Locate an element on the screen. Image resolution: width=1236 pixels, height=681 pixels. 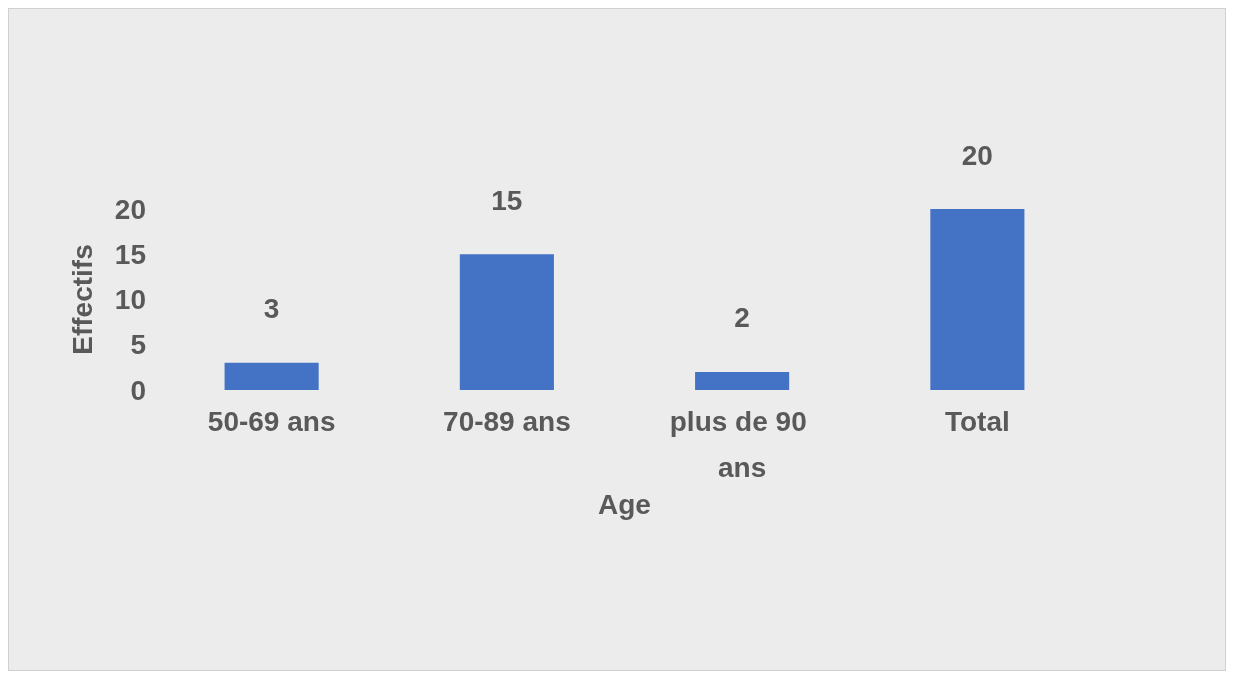
y-tick-label: 10 is located at coordinates (130, 299).